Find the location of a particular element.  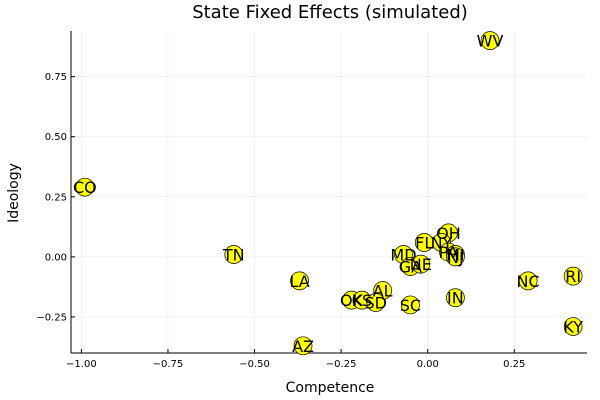

point-TN is located at coordinates (234, 254).